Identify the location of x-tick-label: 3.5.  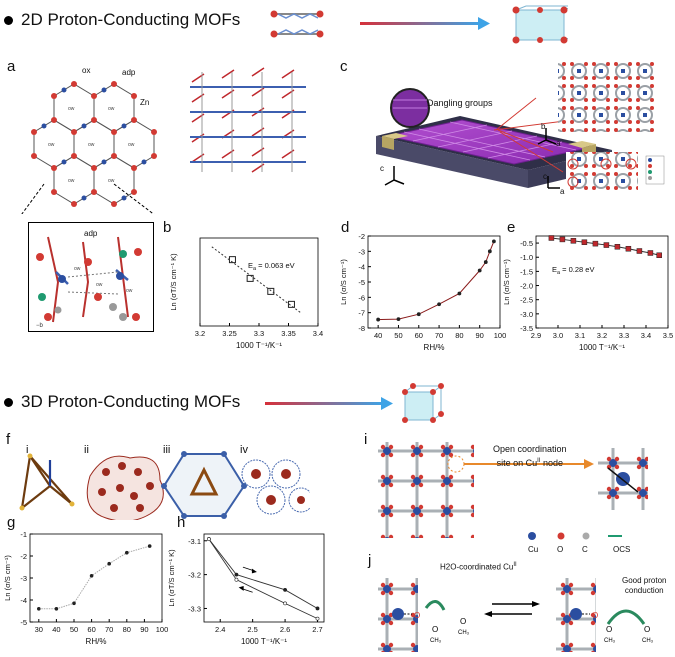
(668, 335).